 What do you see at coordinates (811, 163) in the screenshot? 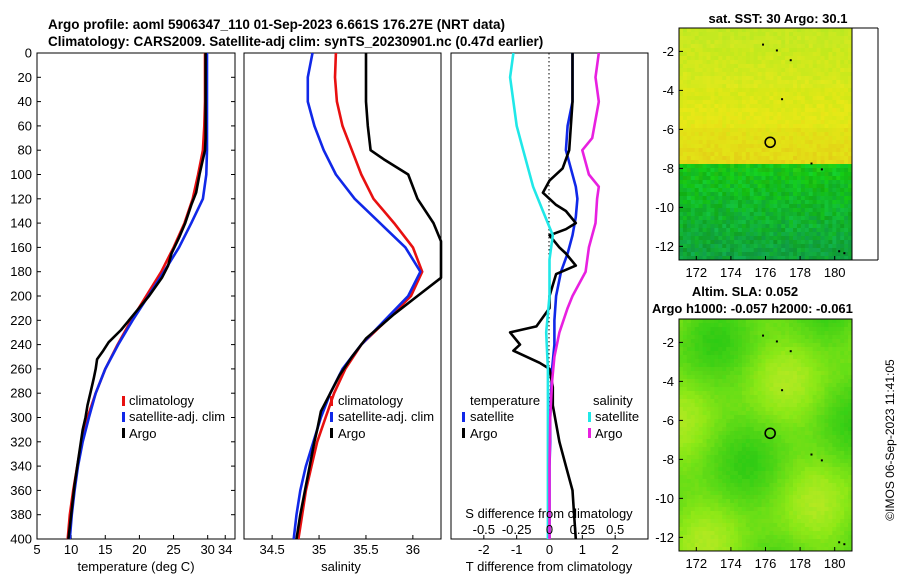
I see `island-speck` at bounding box center [811, 163].